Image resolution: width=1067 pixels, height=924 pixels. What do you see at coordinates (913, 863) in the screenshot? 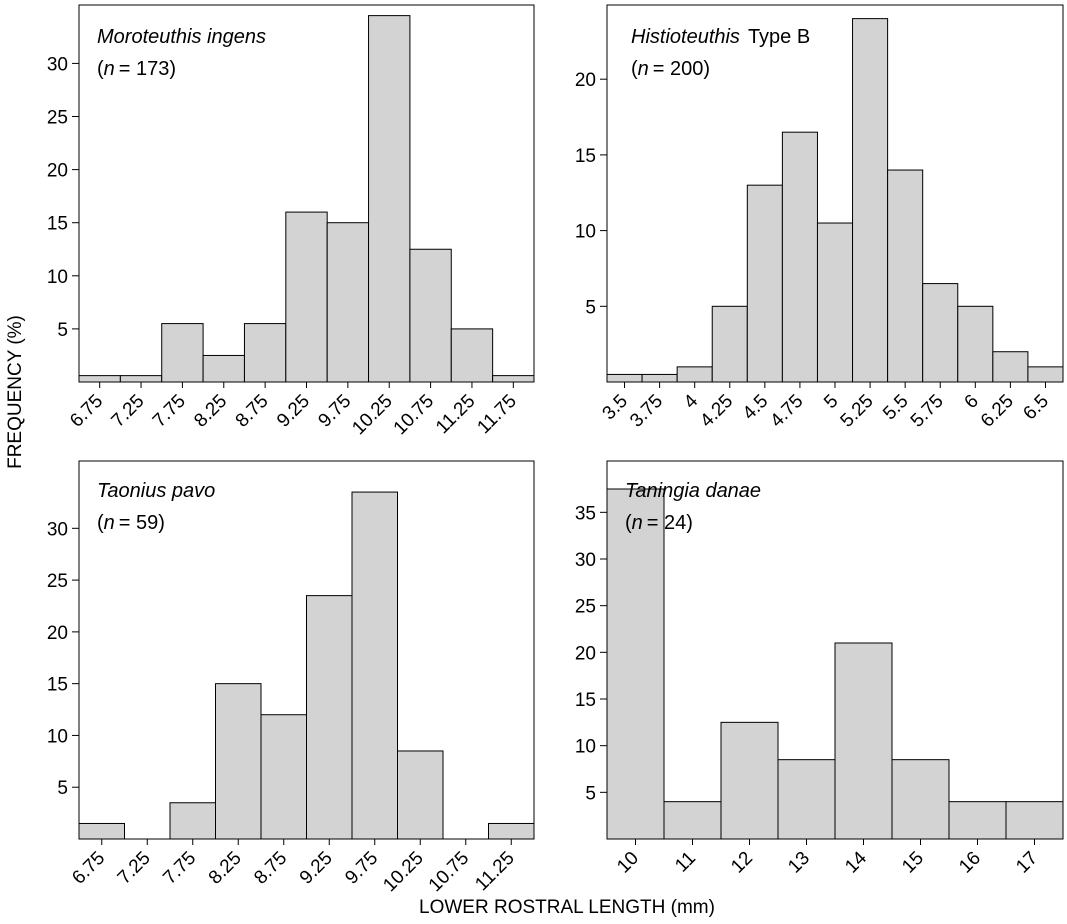
I see `x-tick-label: 15` at bounding box center [913, 863].